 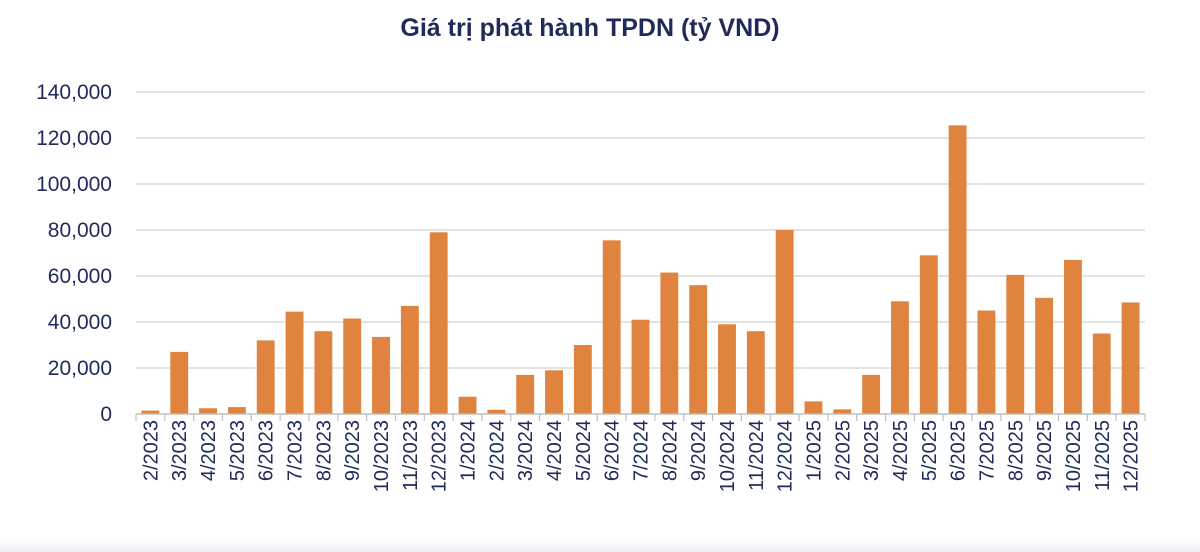 I want to click on x-tick-label: 4/2023, so click(x=209, y=450).